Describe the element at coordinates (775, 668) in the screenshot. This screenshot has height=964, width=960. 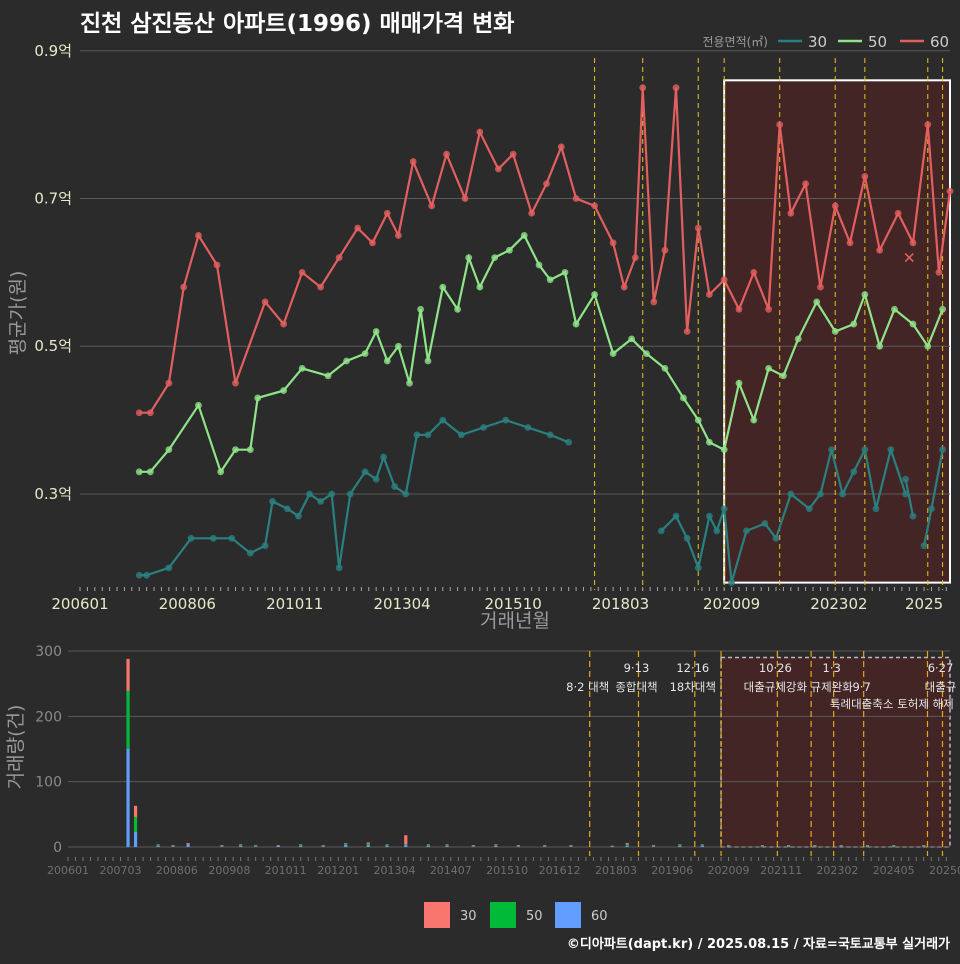
I see `volume-policy-annotation: 10·26` at that location.